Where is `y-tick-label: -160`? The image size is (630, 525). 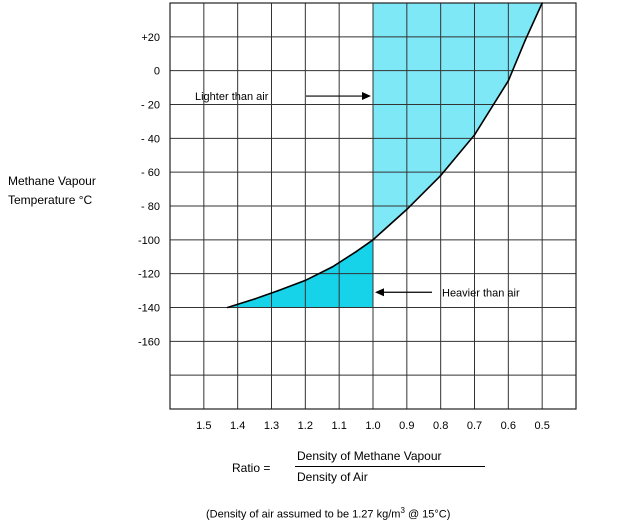 y-tick-label: -160 is located at coordinates (149, 342).